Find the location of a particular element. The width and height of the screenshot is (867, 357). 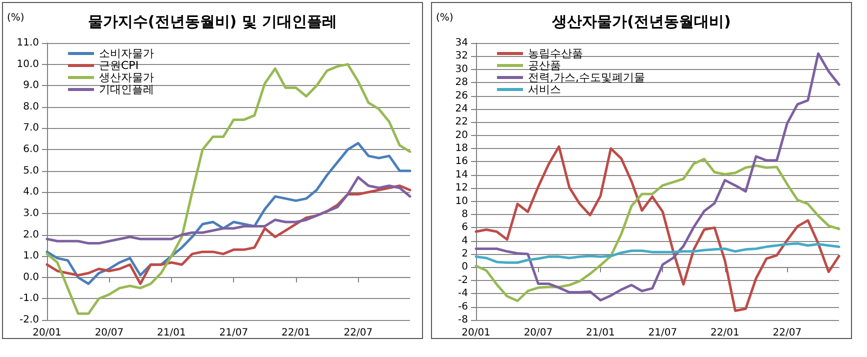

legend-label: 공산품 is located at coordinates (544, 65).